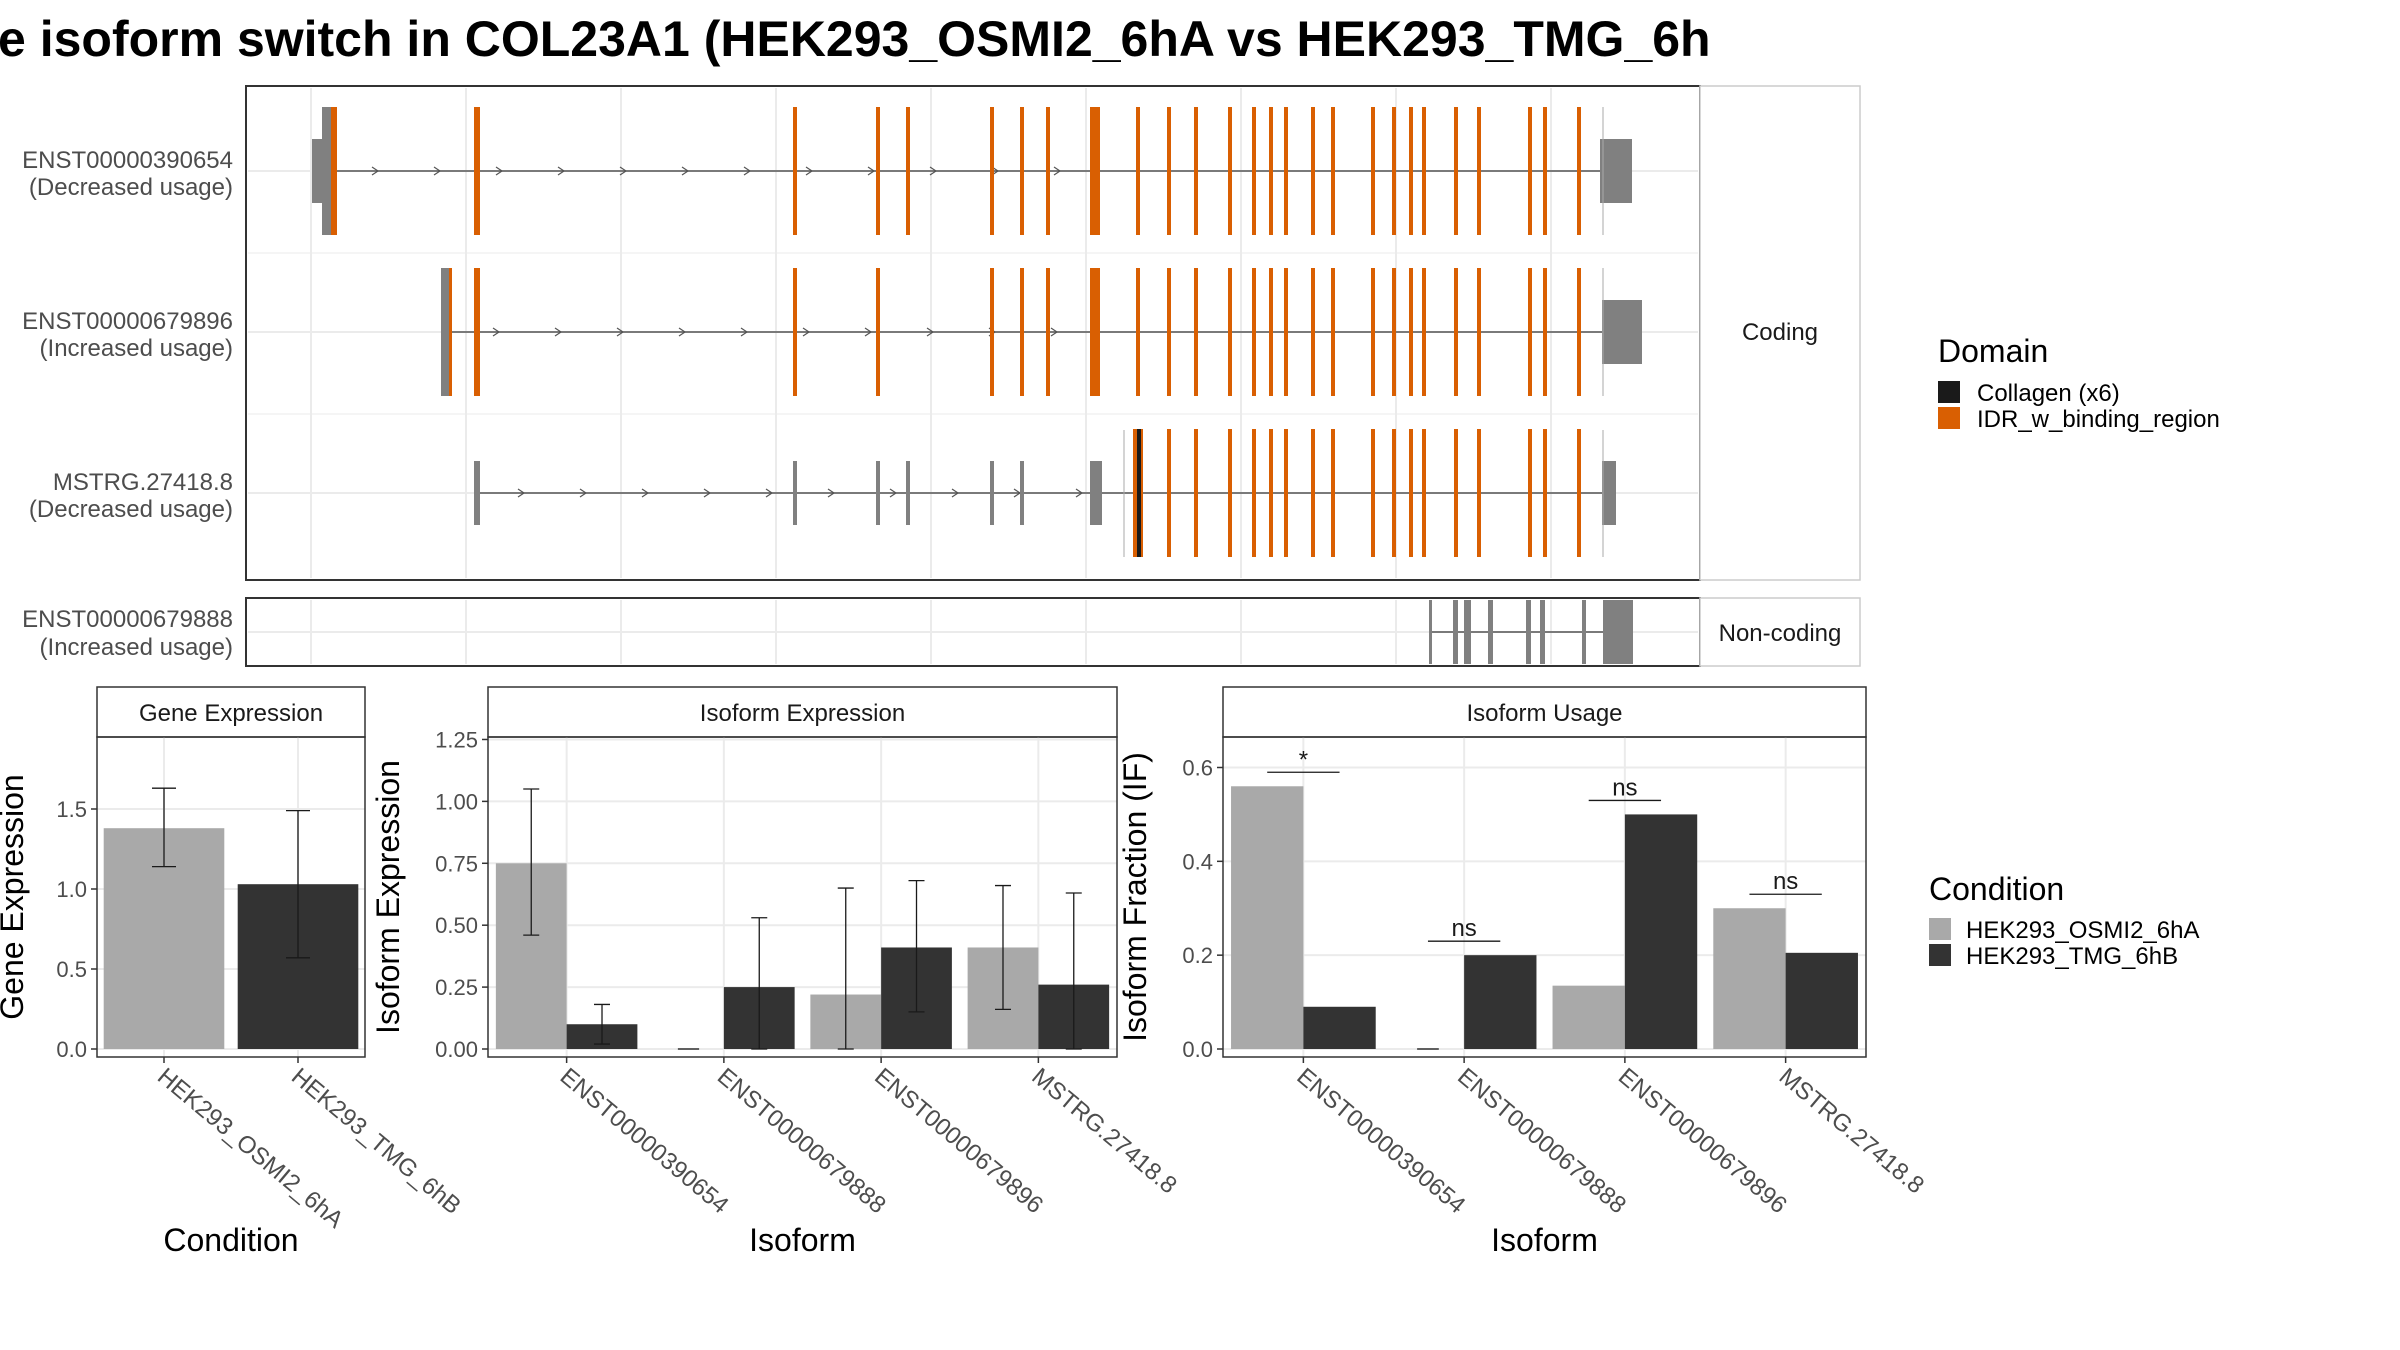 This screenshot has height=1350, width=2400. Describe the element at coordinates (802, 897) in the screenshot. I see `panel-border` at that location.